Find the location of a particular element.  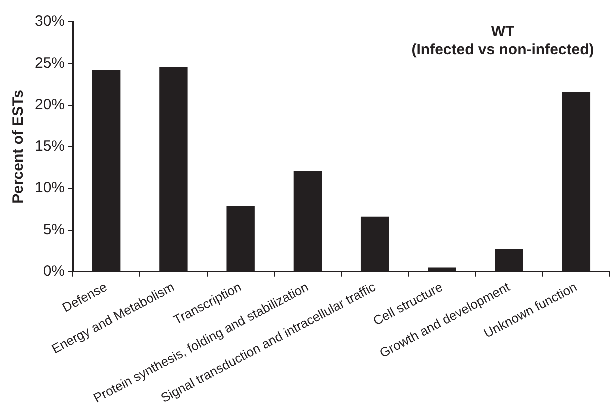

y-tick-label: 25% is located at coordinates (50, 63).